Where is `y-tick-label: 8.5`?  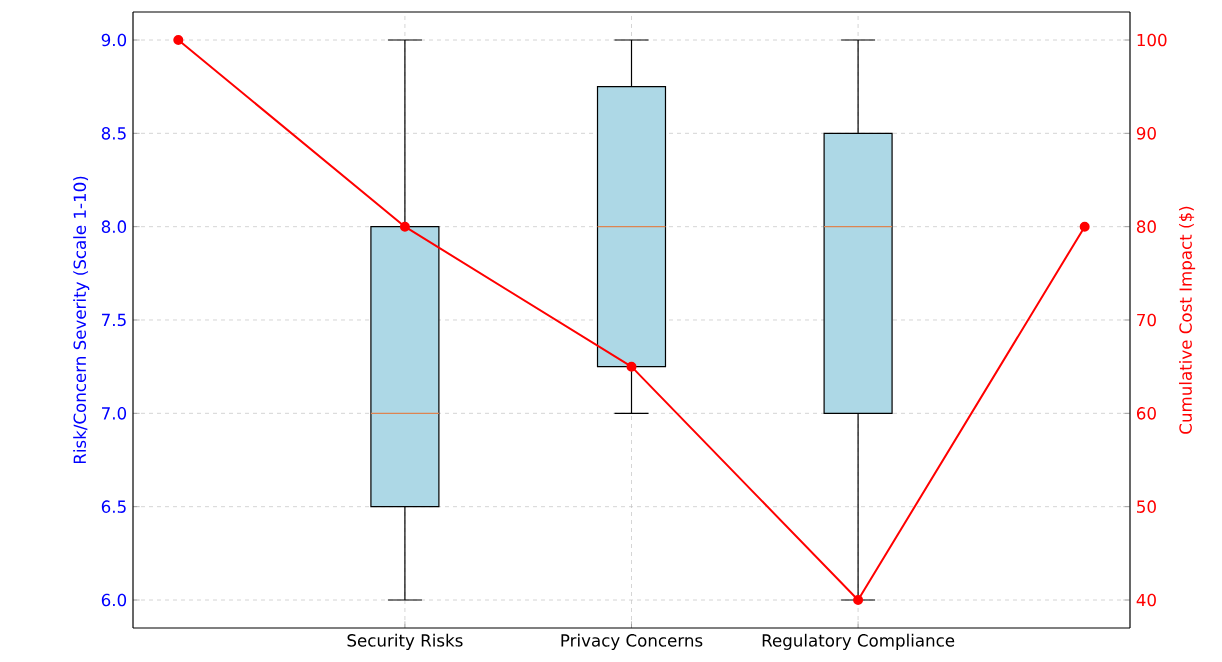 y-tick-label: 8.5 is located at coordinates (113, 133).